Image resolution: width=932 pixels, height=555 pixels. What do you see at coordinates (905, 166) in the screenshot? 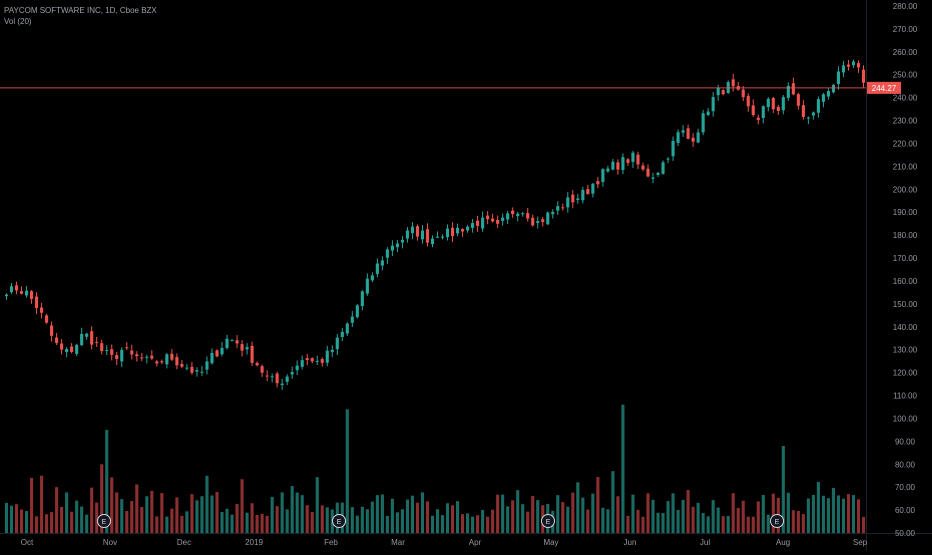
I see `price-tick-label: 210.00` at bounding box center [905, 166].